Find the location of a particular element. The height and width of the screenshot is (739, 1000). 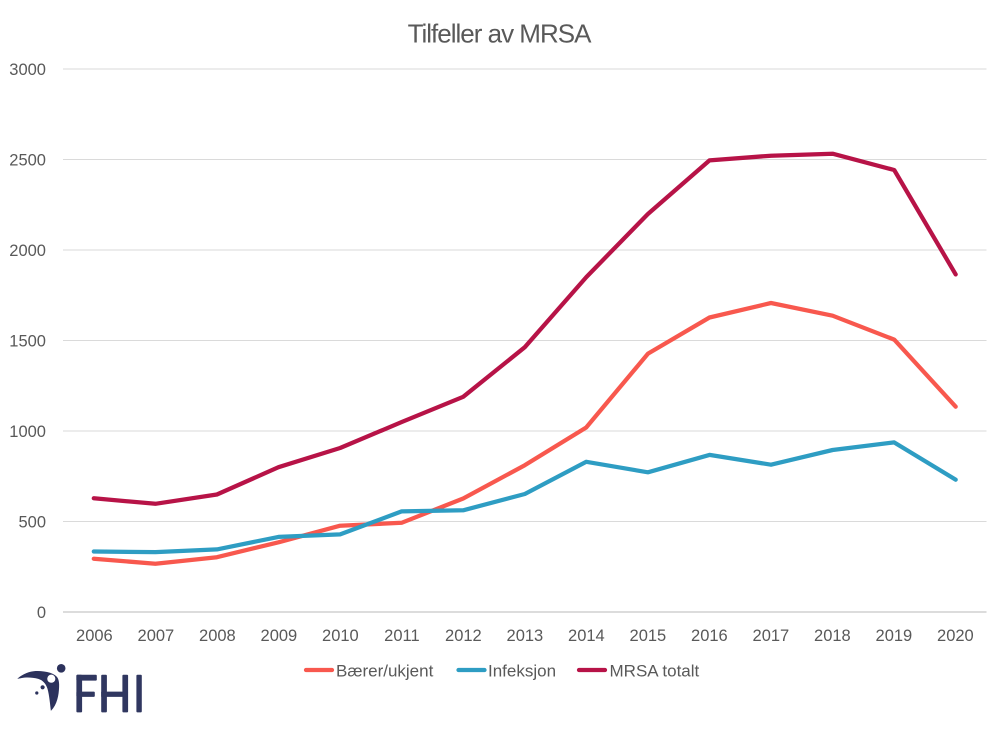

svg-text: 2013 is located at coordinates (525, 636).